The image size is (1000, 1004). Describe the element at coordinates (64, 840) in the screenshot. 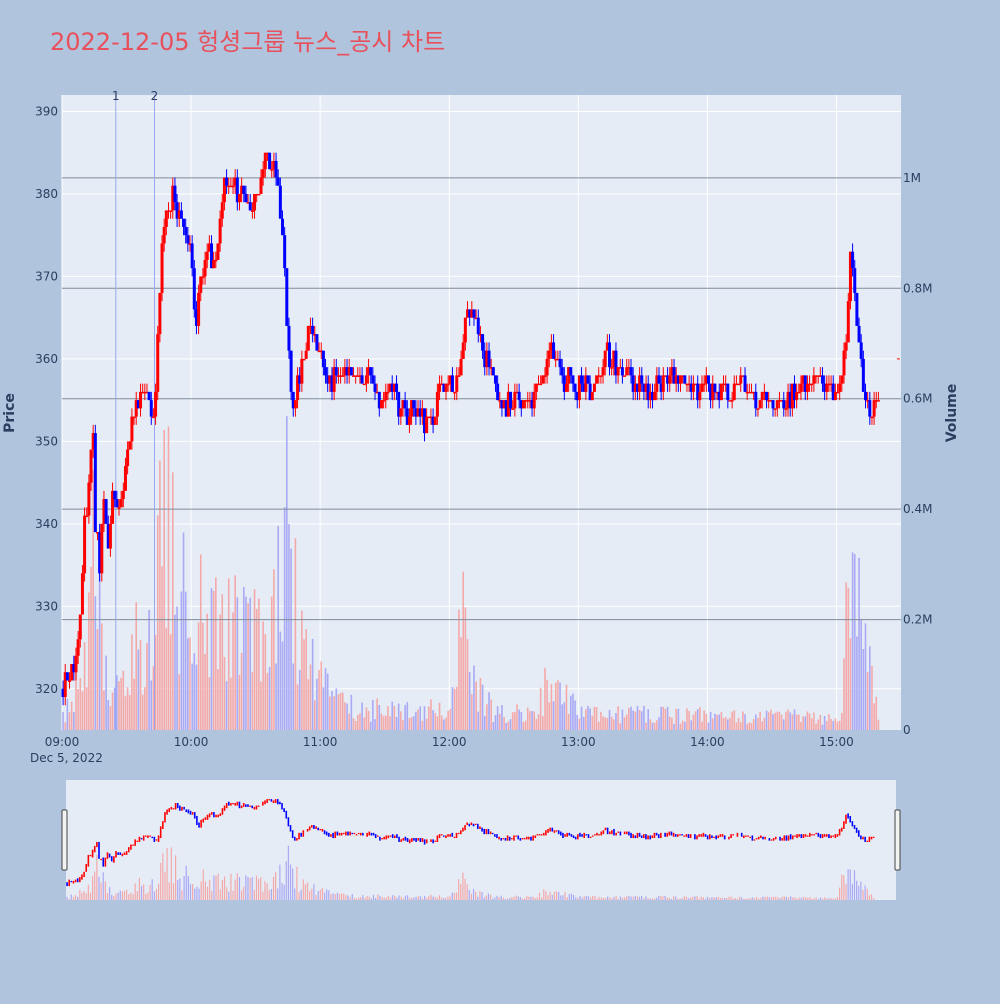

I see `range-slider-left-handle` at that location.